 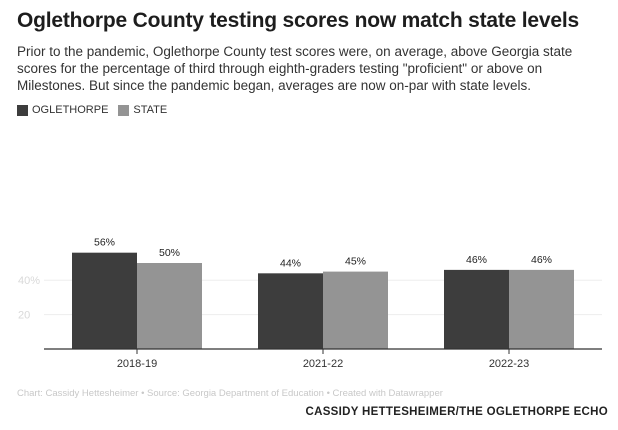 What do you see at coordinates (124, 110) in the screenshot?
I see `legend-swatch-state` at bounding box center [124, 110].